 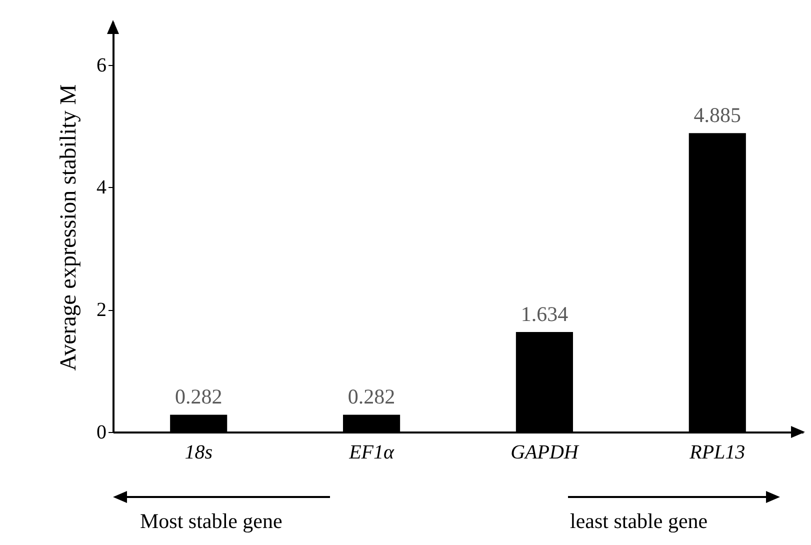 I want to click on y-tick-label: 0, so click(x=101, y=433).